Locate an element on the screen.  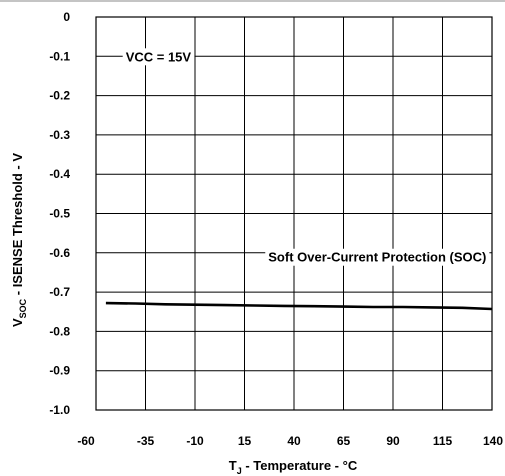
y-axis-label: VSOC - ISENSE Threshold - V is located at coordinates (19, 240).